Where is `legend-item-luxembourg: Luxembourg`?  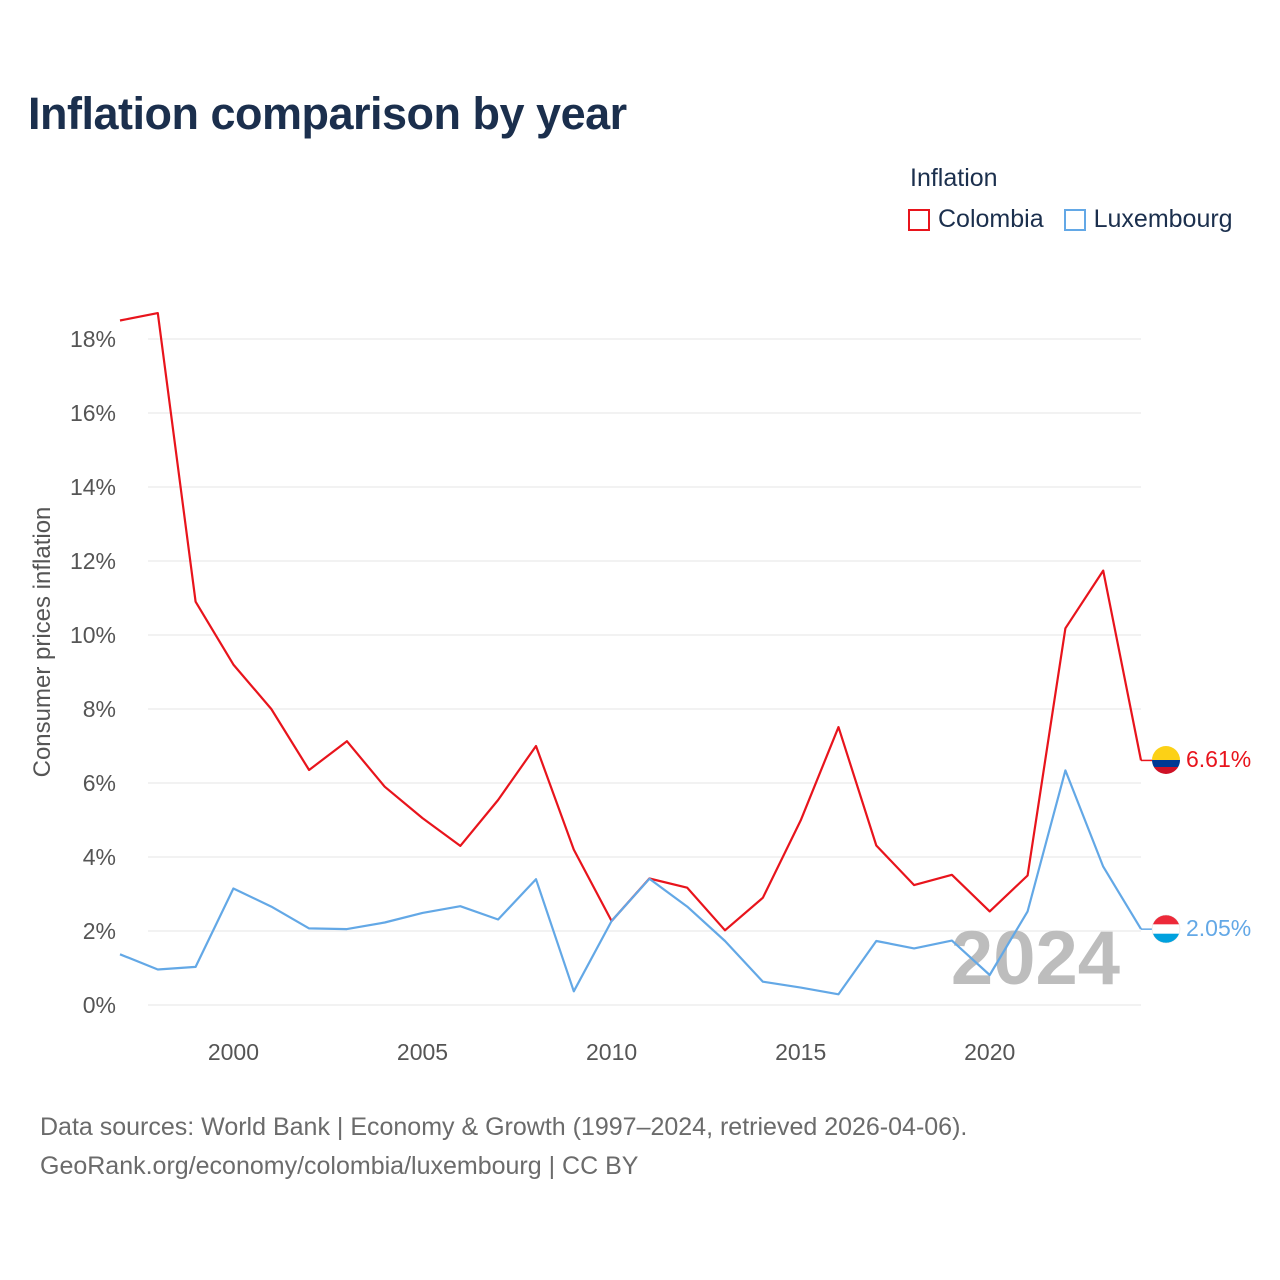 legend-item-luxembourg: Luxembourg is located at coordinates (1148, 219).